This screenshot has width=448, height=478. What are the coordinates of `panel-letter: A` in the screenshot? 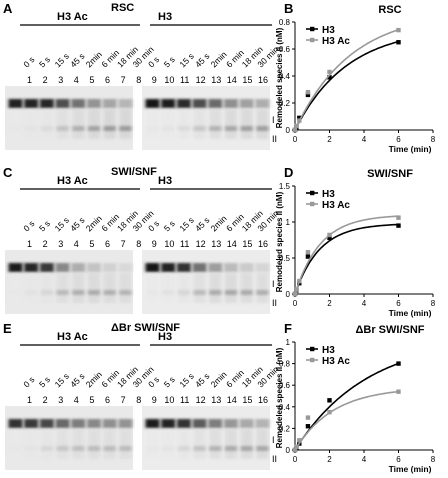 It's located at (8, 8).